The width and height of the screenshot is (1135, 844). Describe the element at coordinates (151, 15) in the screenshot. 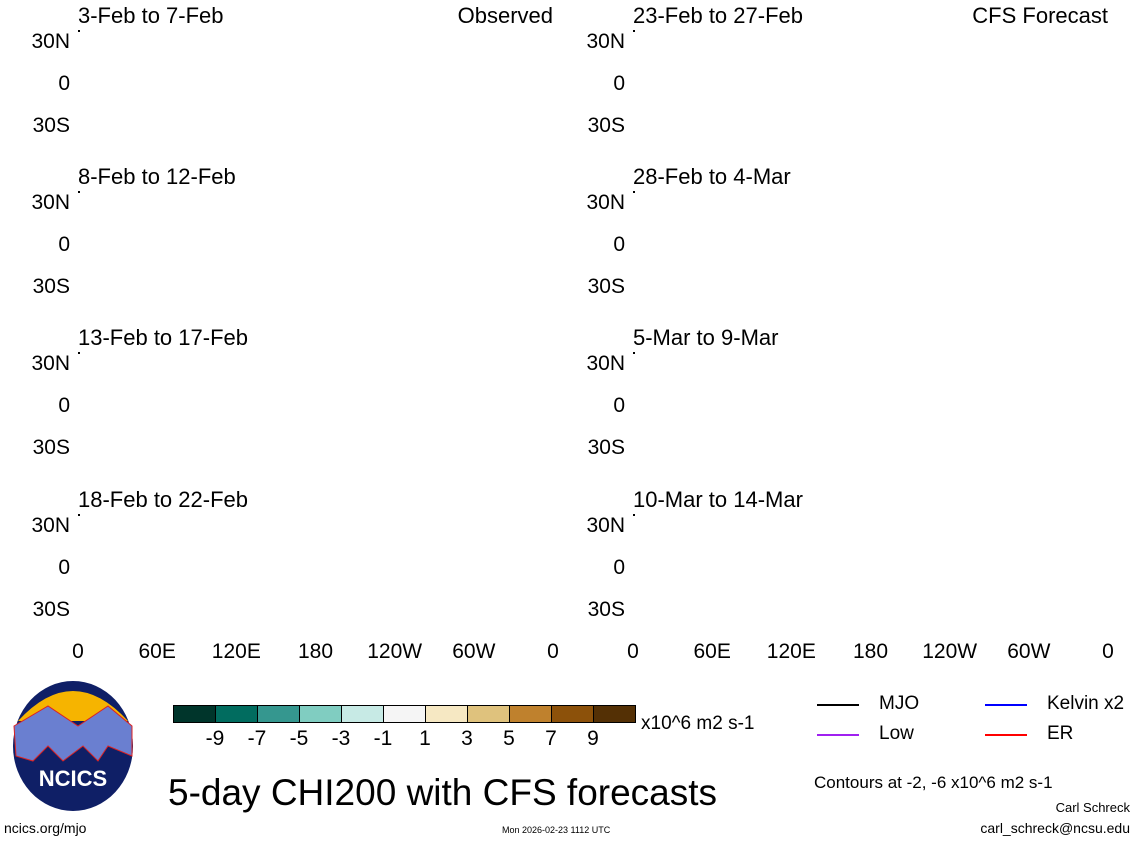

I see `panel-title: 3-Feb to 7-Feb` at that location.